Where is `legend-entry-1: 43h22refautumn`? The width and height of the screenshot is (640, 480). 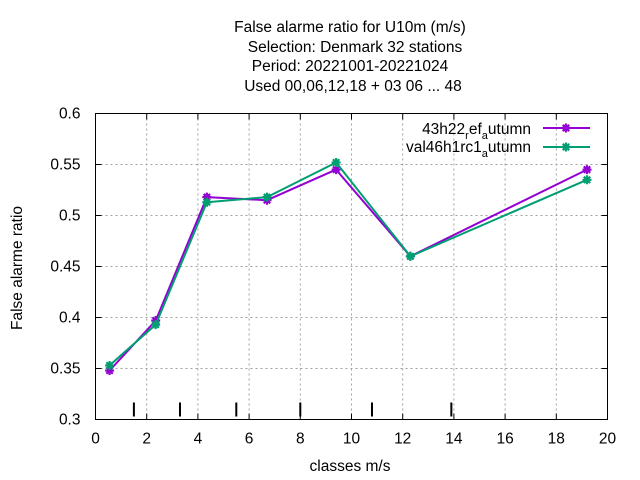 legend-entry-1: 43h22refautumn is located at coordinates (506, 131).